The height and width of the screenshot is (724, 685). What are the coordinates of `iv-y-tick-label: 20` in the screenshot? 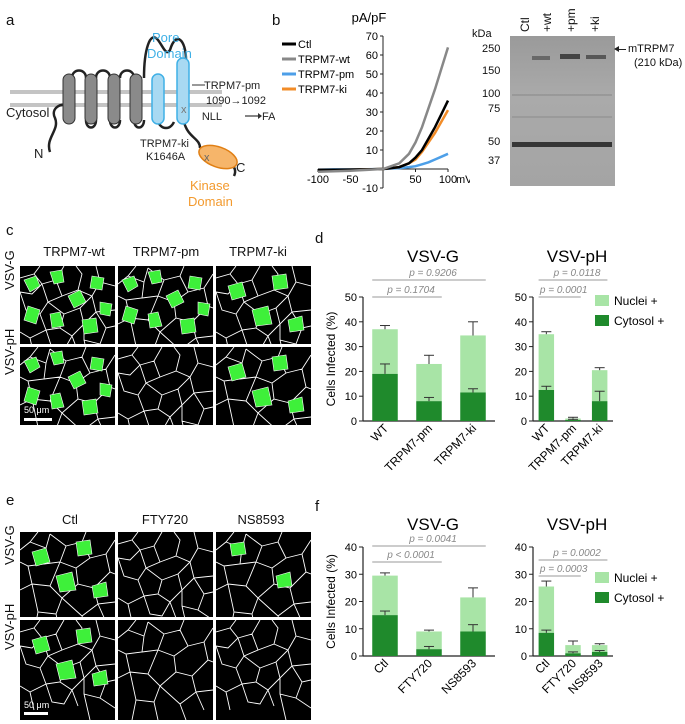 It's located at (372, 132).